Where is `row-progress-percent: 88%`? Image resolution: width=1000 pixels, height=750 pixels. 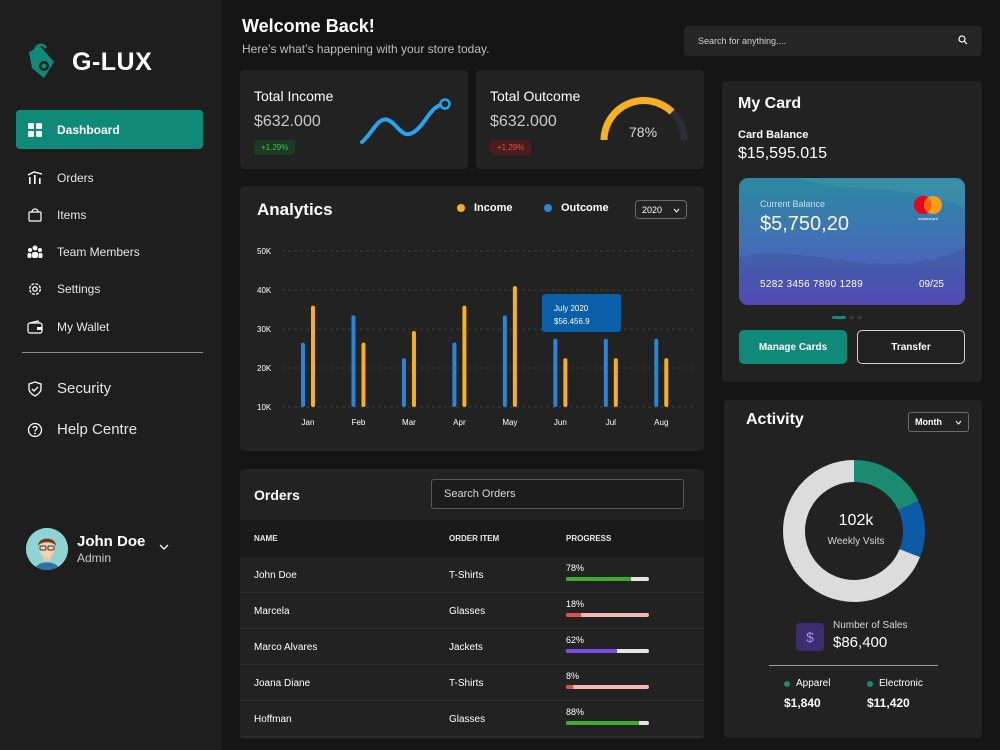 row-progress-percent: 88% is located at coordinates (575, 712).